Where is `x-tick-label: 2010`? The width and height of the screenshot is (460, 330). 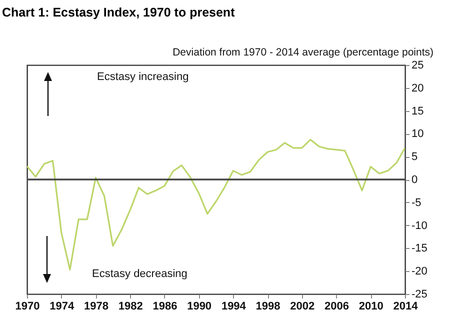
x-tick-label: 2010 is located at coordinates (371, 306).